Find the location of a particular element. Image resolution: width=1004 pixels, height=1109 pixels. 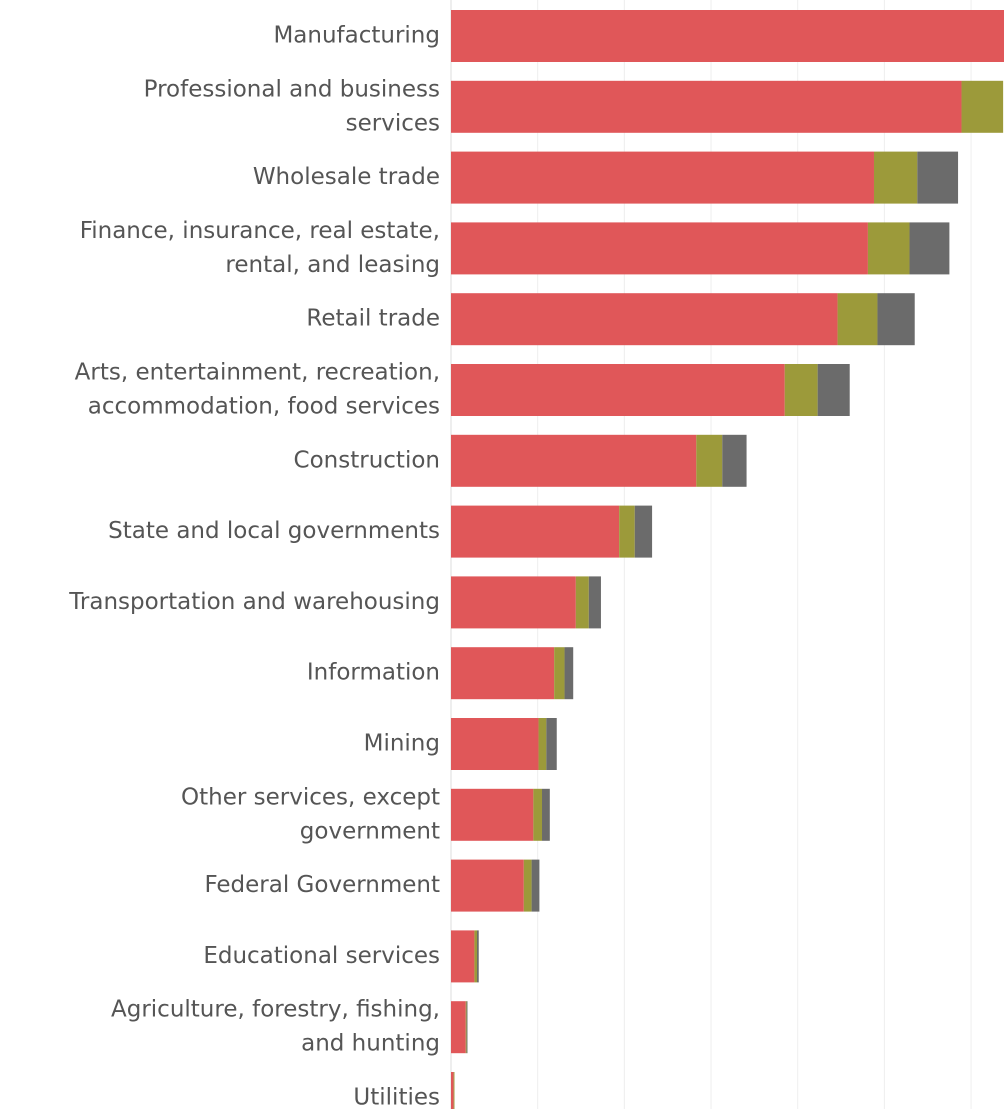

y-tick-label: Transportation and warehousing is located at coordinates (254, 602).